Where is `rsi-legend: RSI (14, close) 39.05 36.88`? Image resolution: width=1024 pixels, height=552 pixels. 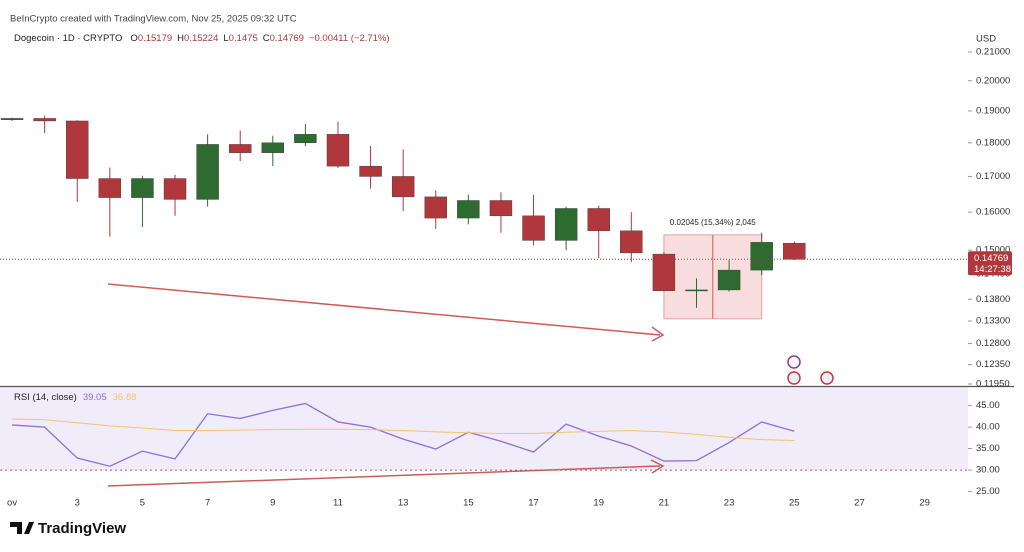 rsi-legend: RSI (14, close) 39.05 36.88 is located at coordinates (75, 397).